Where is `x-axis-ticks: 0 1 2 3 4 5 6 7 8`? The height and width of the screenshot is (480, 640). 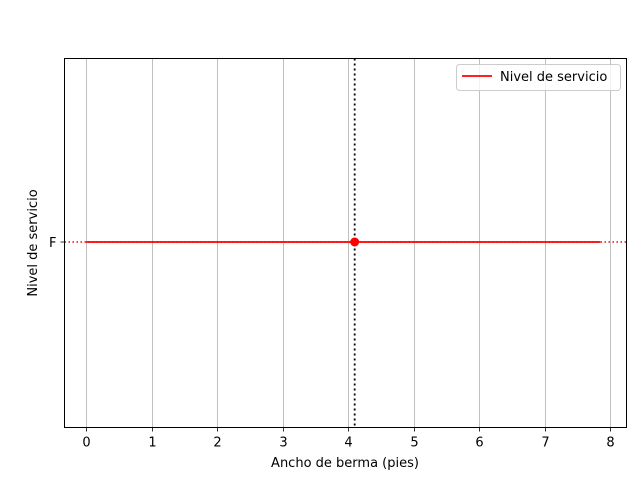 x-axis-ticks: 0 1 2 3 4 5 6 7 8 is located at coordinates (348, 439).